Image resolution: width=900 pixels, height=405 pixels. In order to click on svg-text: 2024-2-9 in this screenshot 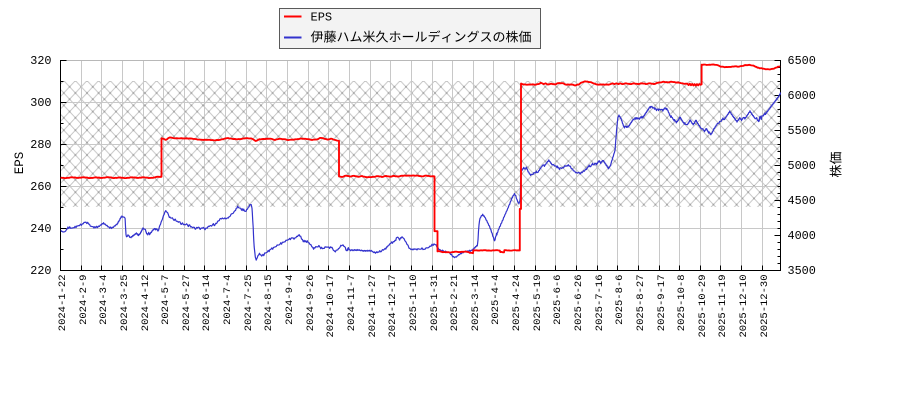, I will do `click(84, 300)`.